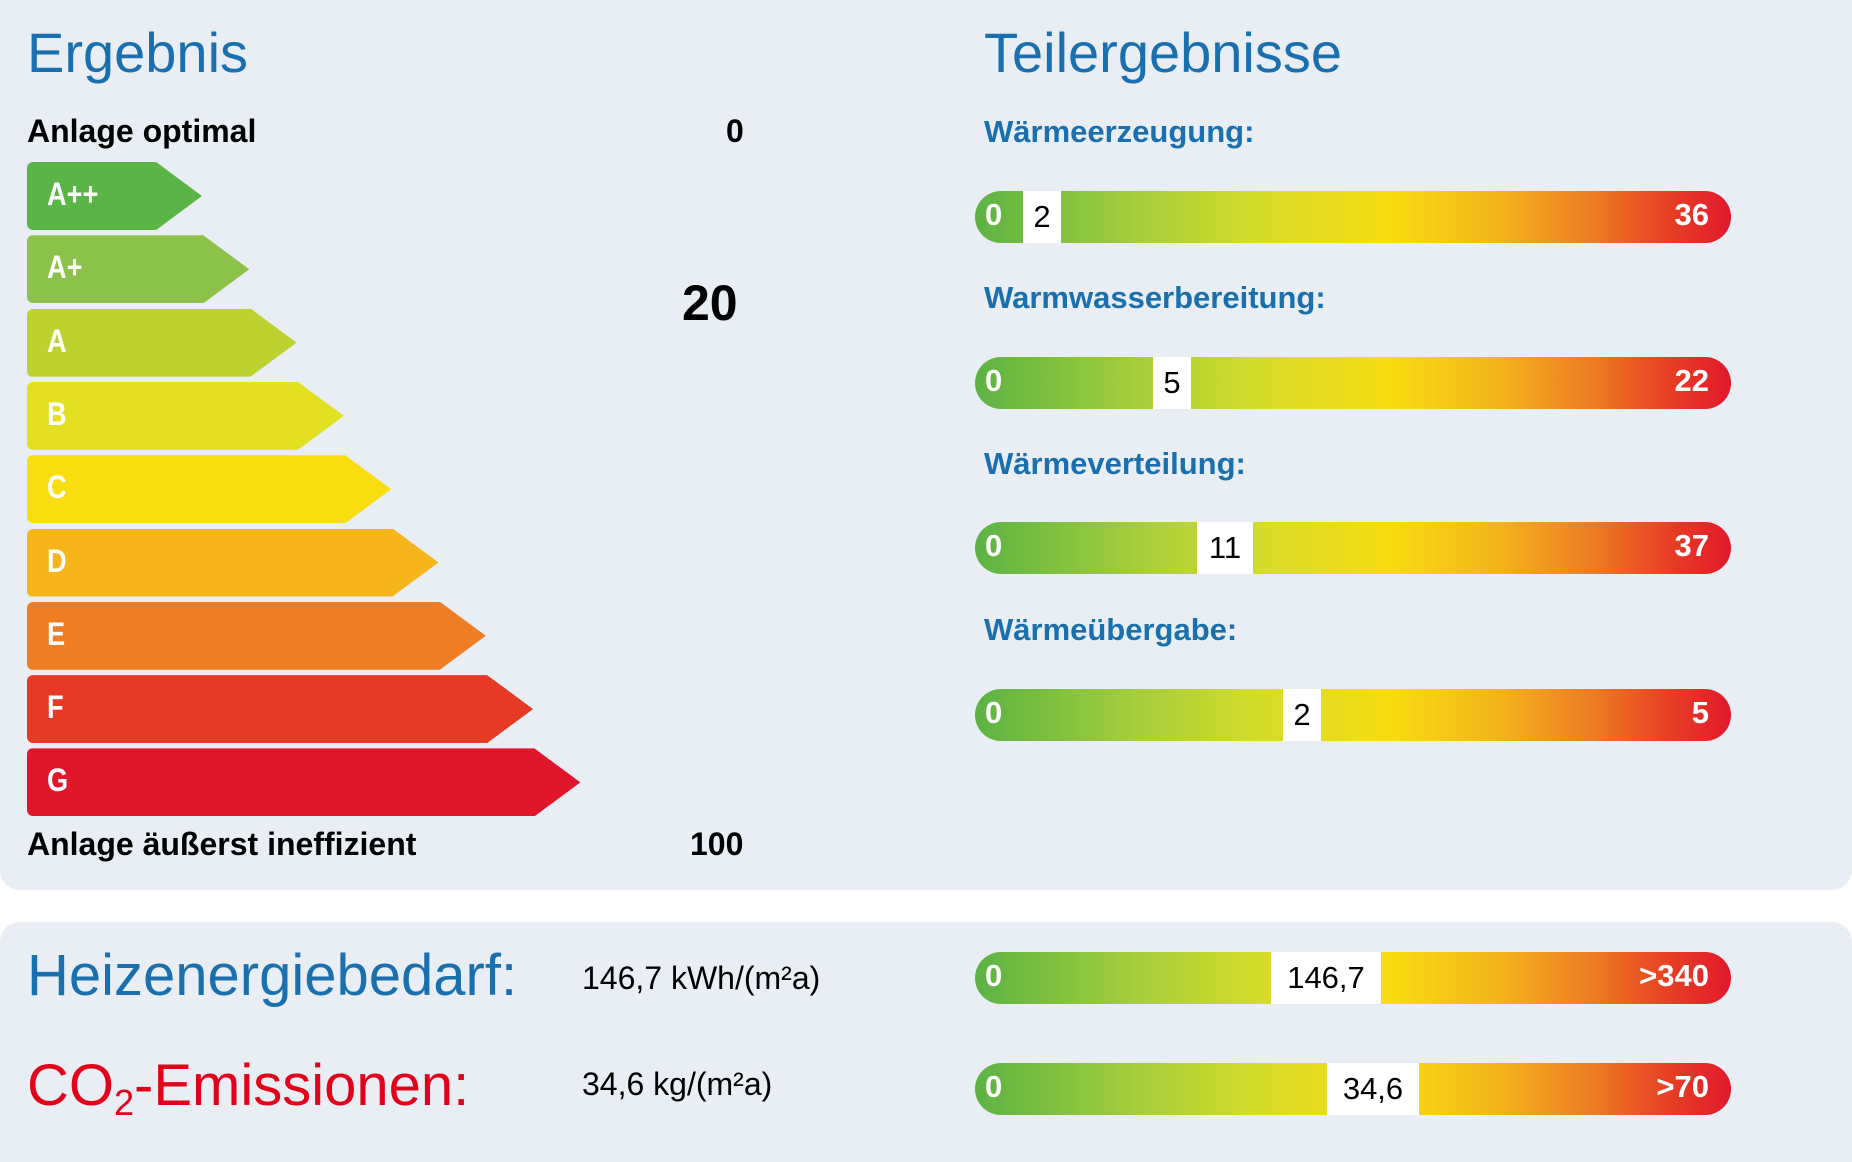  Describe the element at coordinates (124, 1102) in the screenshot. I see `co2-label-subscript: 2` at that location.